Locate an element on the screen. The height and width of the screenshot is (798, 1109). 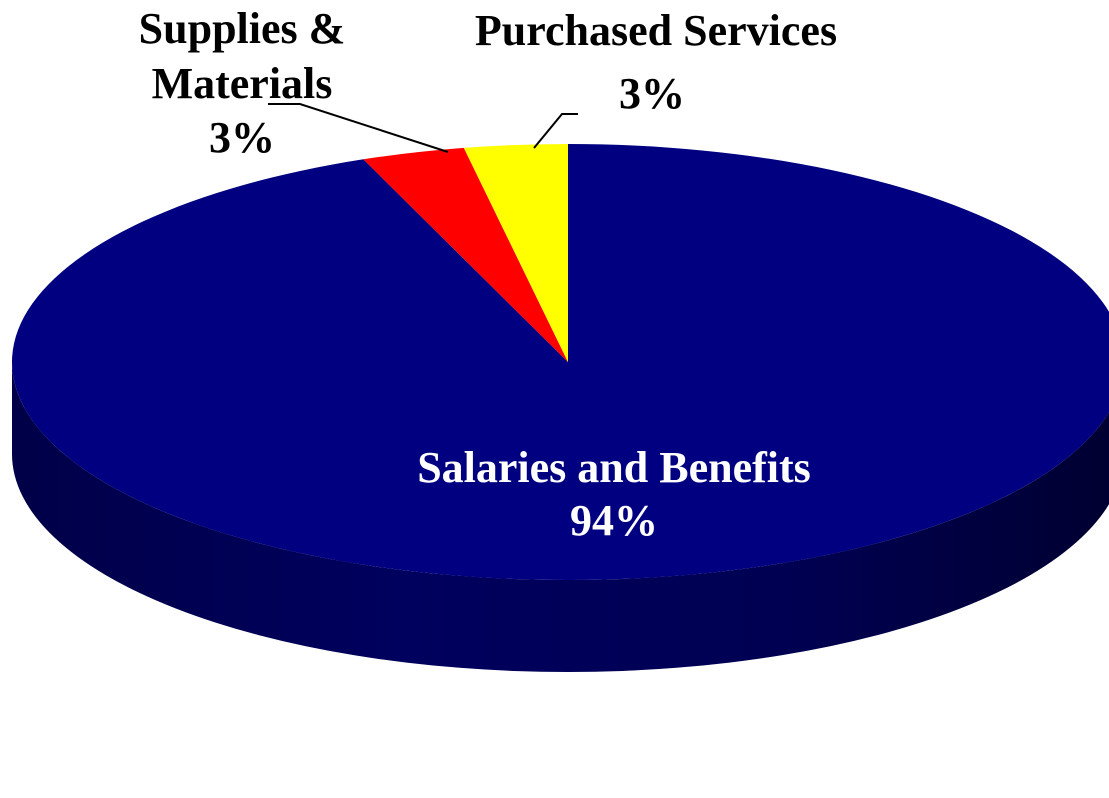
leader-line-supplies is located at coordinates (358, 128).